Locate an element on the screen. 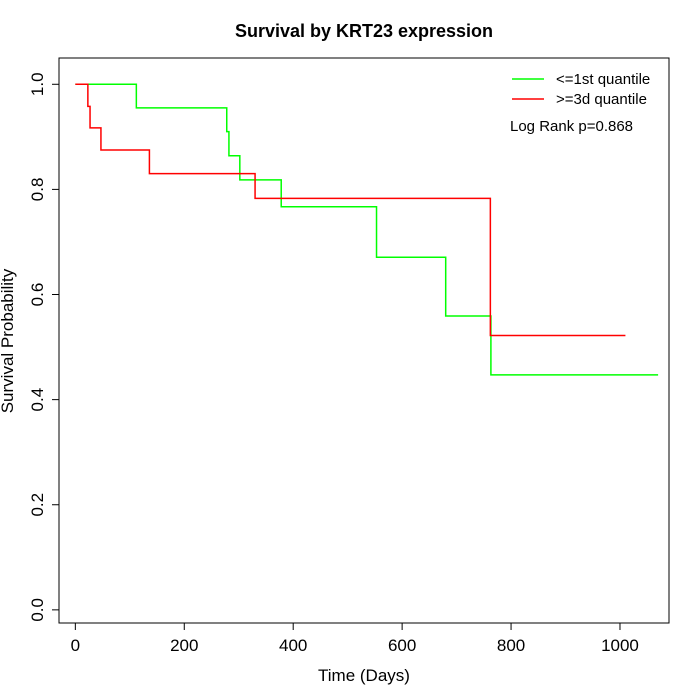 This screenshot has width=700, height=700. x-tick-label: 800 is located at coordinates (511, 645).